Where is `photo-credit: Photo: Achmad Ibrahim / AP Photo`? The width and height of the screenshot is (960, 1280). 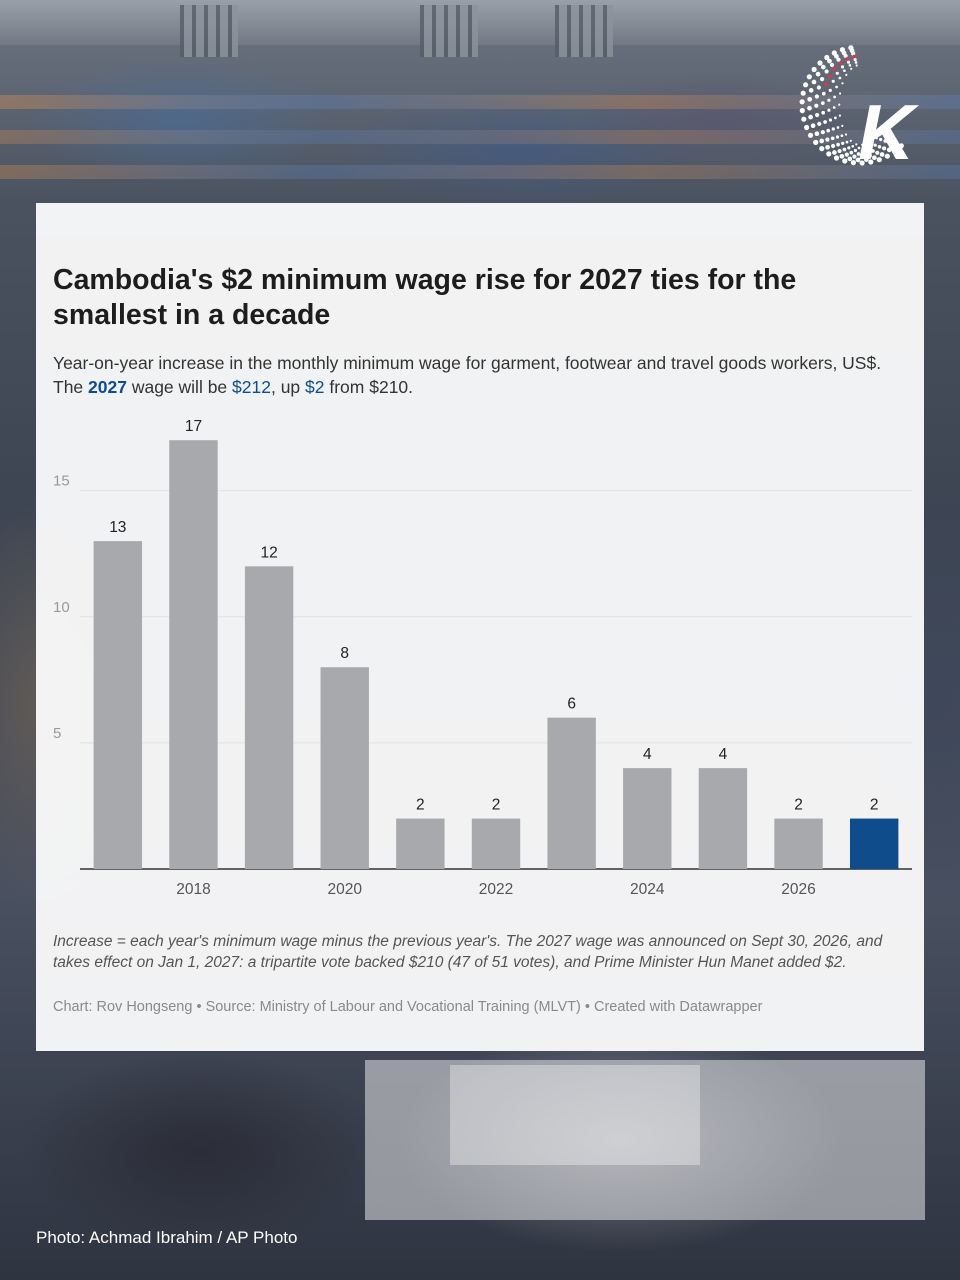
photo-credit: Photo: Achmad Ibrahim / AP Photo is located at coordinates (167, 1237).